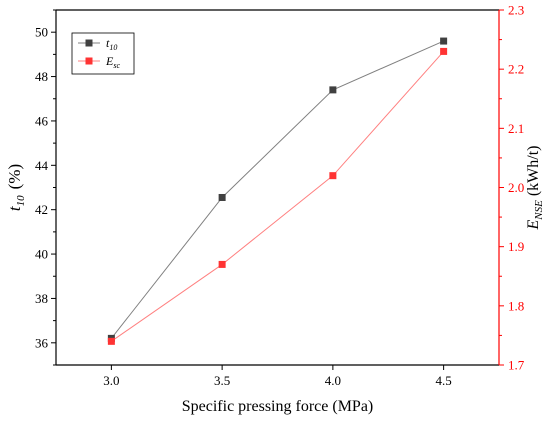  What do you see at coordinates (333, 380) in the screenshot?
I see `x-tick-label: 4.0` at bounding box center [333, 380].